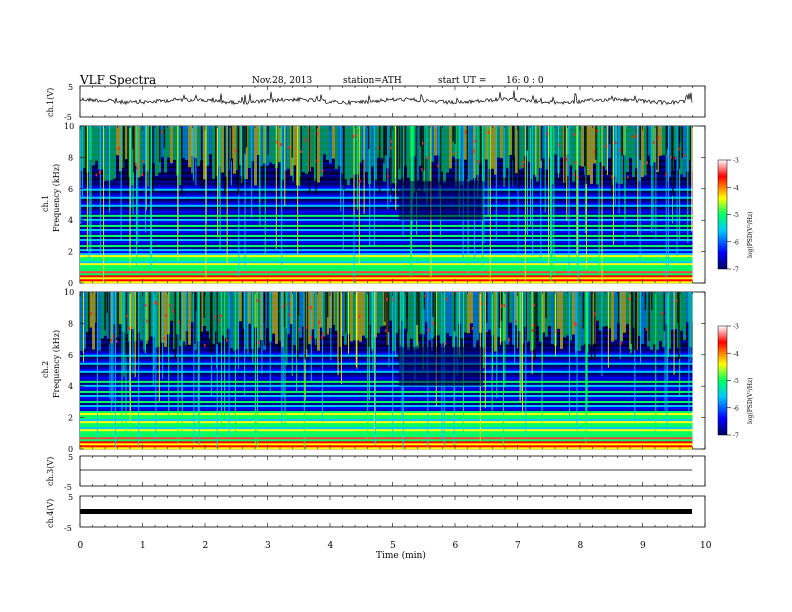  Describe the element at coordinates (81, 546) in the screenshot. I see `x-tick-label: 0` at that location.